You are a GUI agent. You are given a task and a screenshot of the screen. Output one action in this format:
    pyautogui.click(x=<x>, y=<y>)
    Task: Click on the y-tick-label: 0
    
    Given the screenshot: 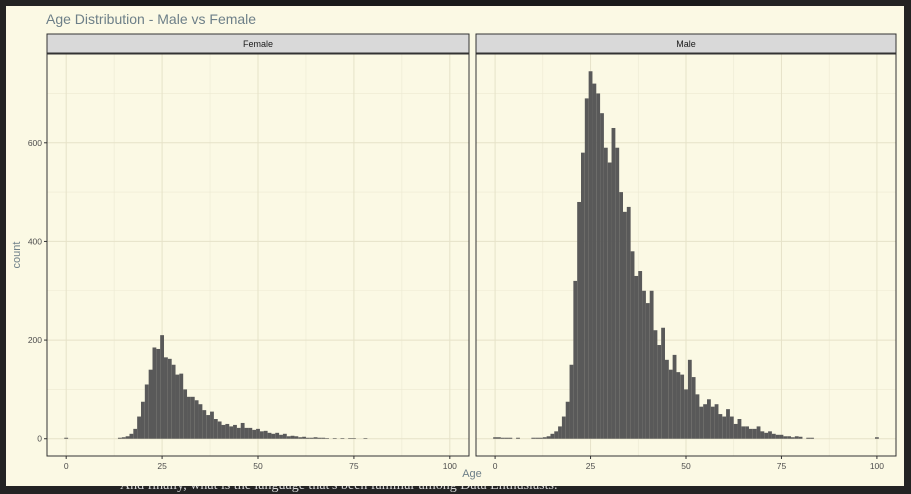 What is the action you would take?
    pyautogui.click(x=39, y=439)
    